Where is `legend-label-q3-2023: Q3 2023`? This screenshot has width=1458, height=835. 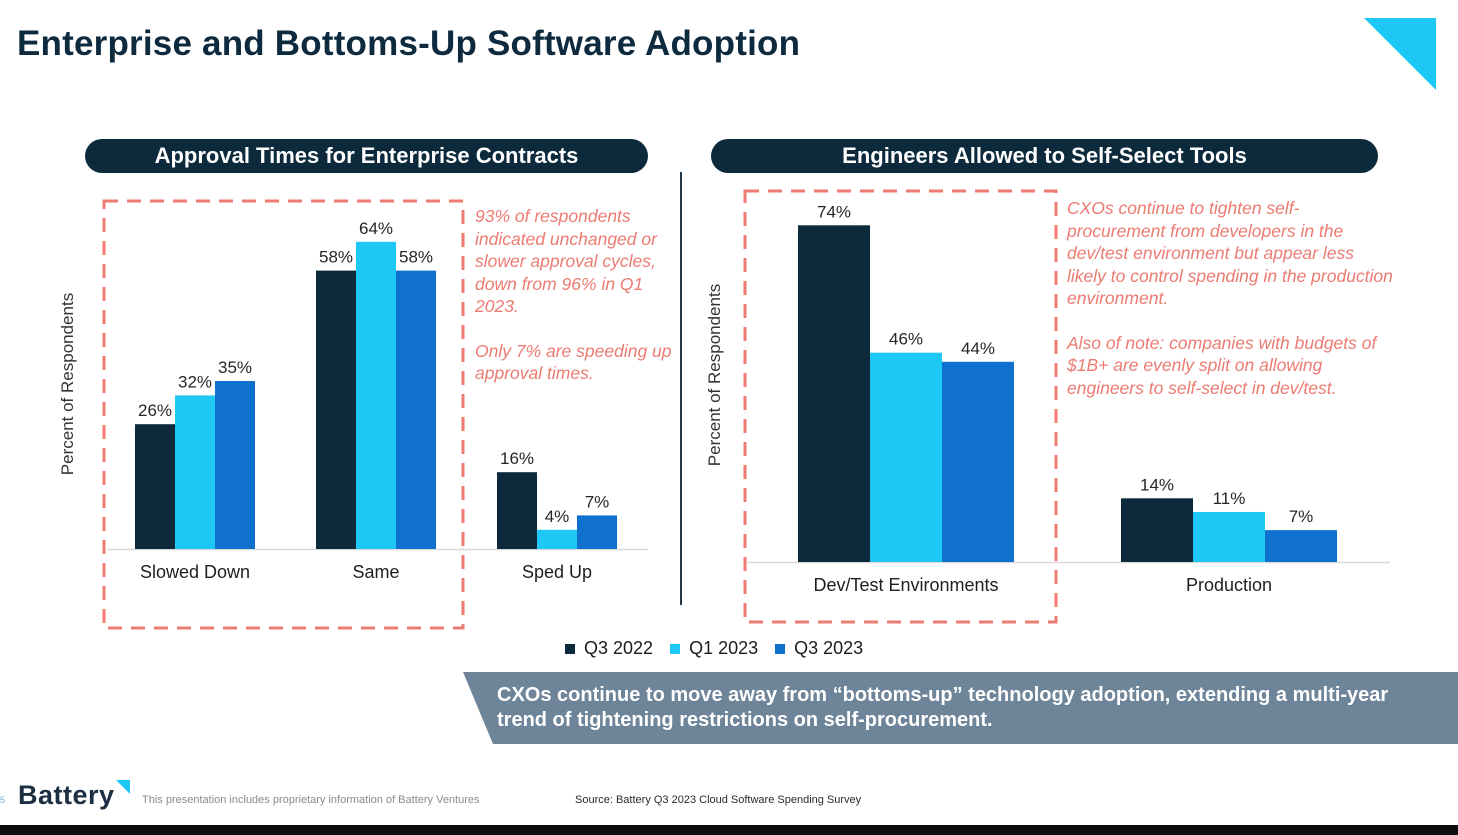 legend-label-q3-2023: Q3 2023 is located at coordinates (829, 648).